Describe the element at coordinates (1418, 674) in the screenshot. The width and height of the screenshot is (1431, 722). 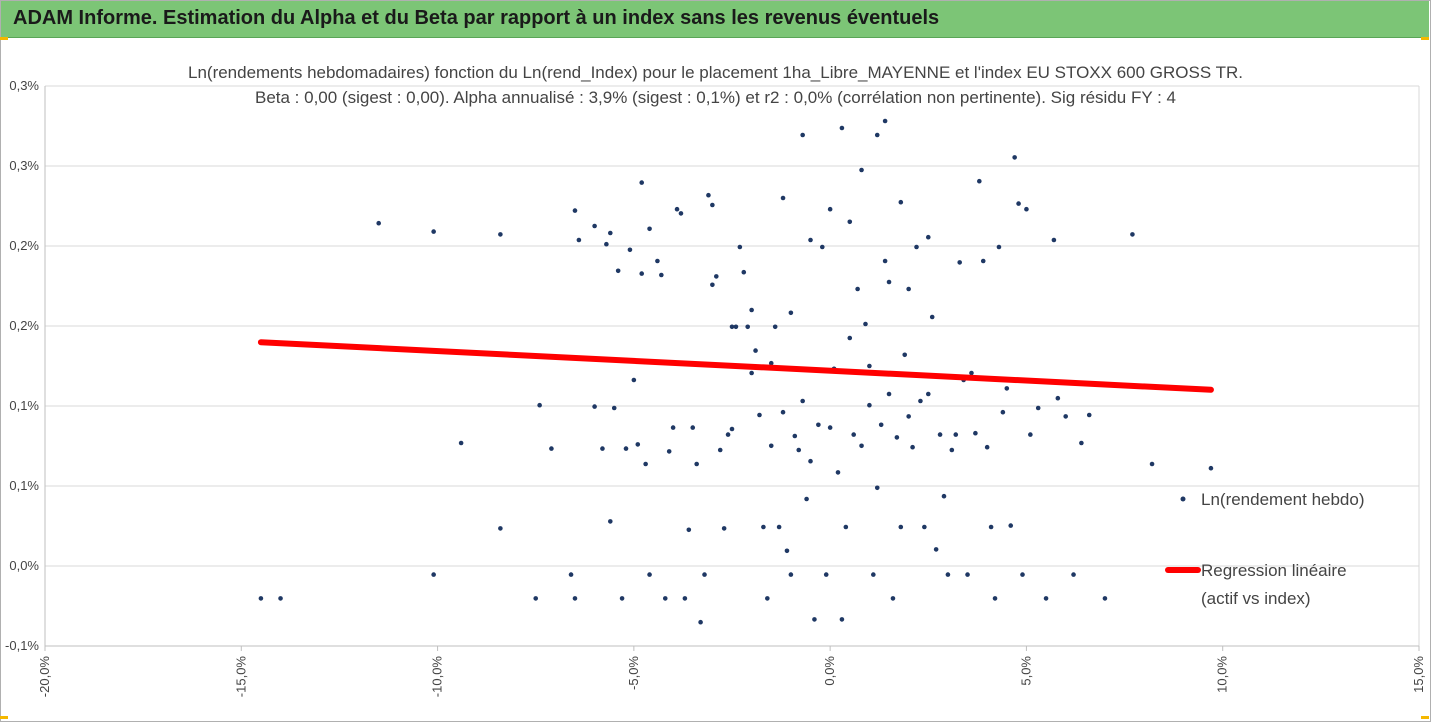
I see `x-tick-label: 15,0%` at that location.